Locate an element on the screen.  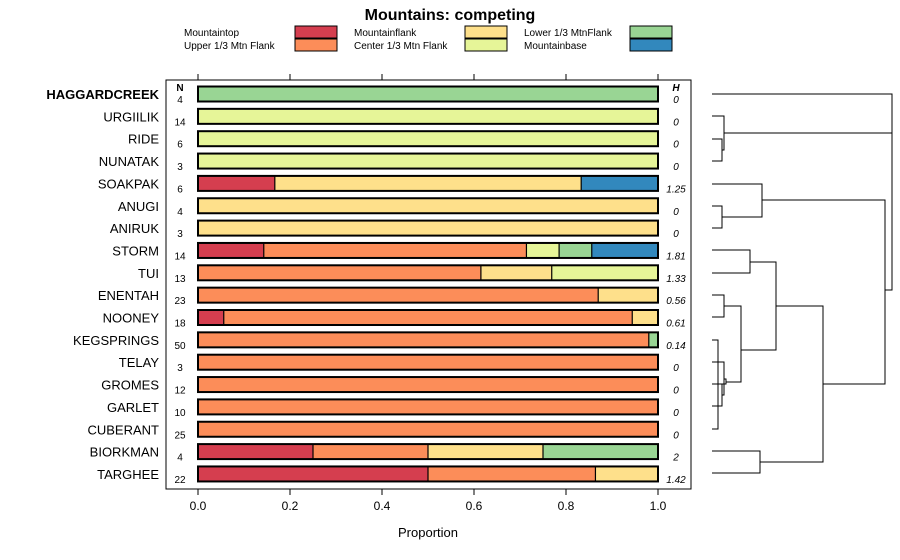
legend-label-mountainflank: Mountainflank is located at coordinates (385, 33).